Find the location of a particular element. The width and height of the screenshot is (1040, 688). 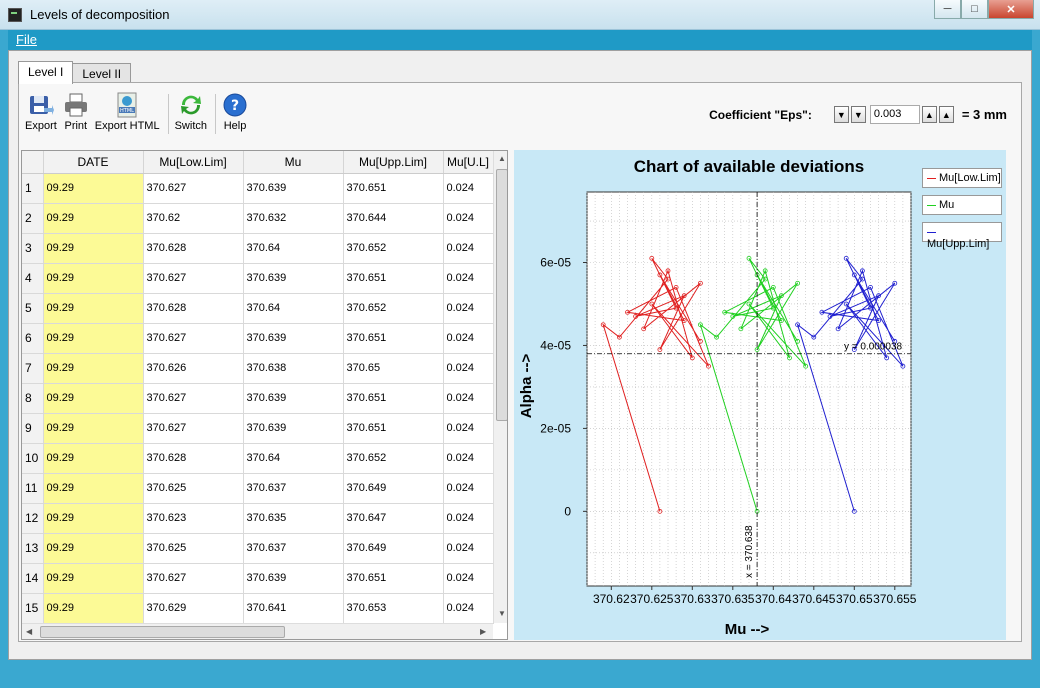

mu-low-cell: 370.62 is located at coordinates (193, 218).